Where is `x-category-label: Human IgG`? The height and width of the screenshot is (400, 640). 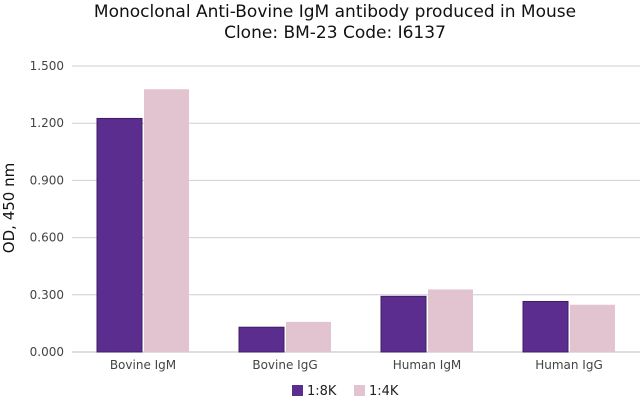
x-category-label: Human IgG is located at coordinates (569, 365).